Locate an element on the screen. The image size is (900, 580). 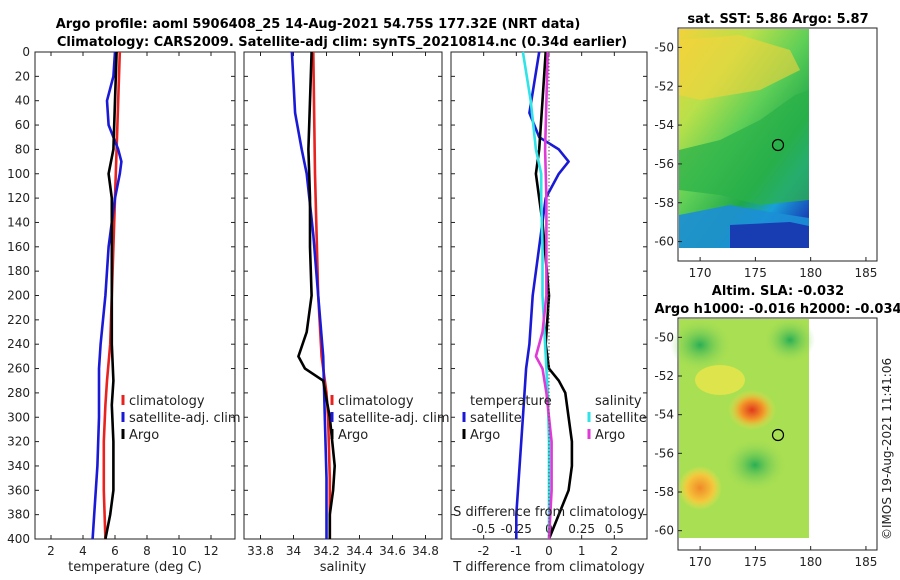
x-tick-label: 33.8 is located at coordinates (260, 551).